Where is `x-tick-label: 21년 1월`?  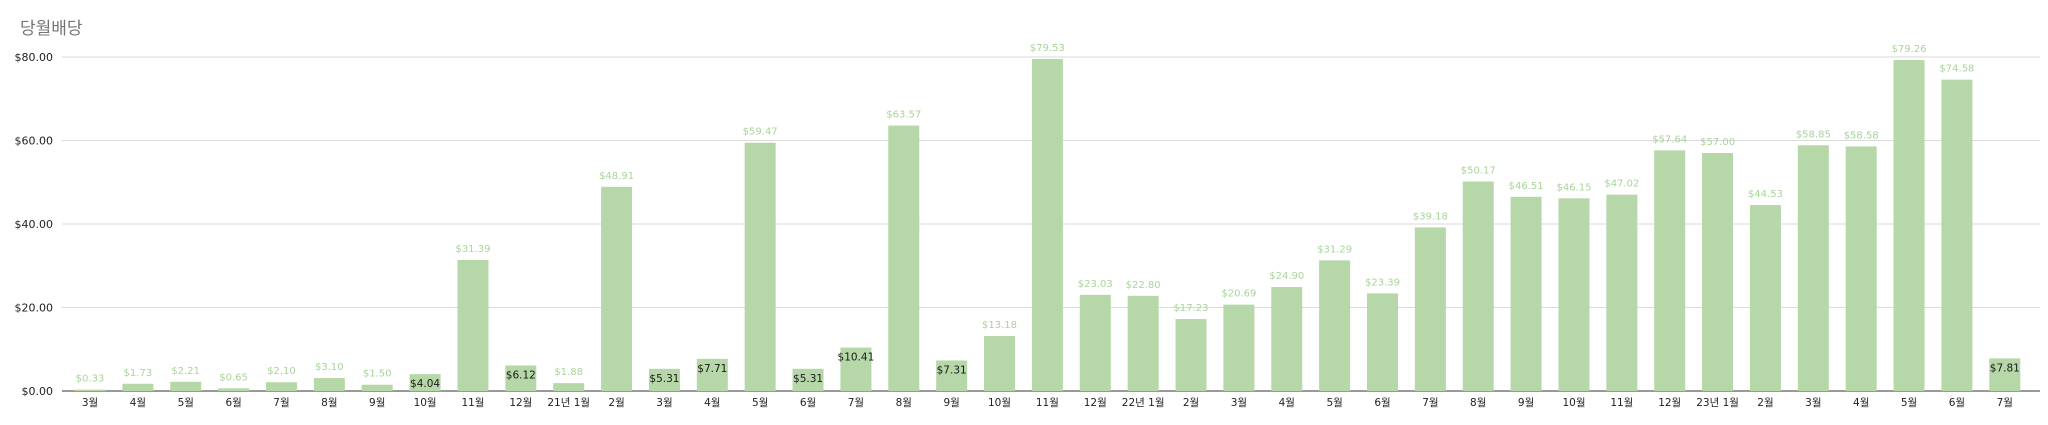
x-tick-label: 21년 1월 is located at coordinates (568, 403).